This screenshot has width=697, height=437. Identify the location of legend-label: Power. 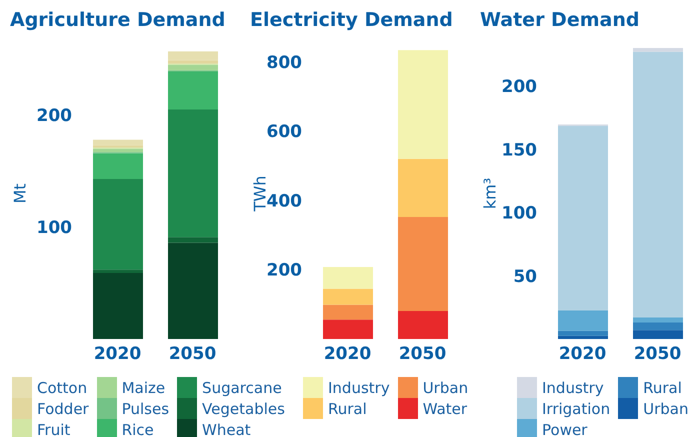
(565, 428).